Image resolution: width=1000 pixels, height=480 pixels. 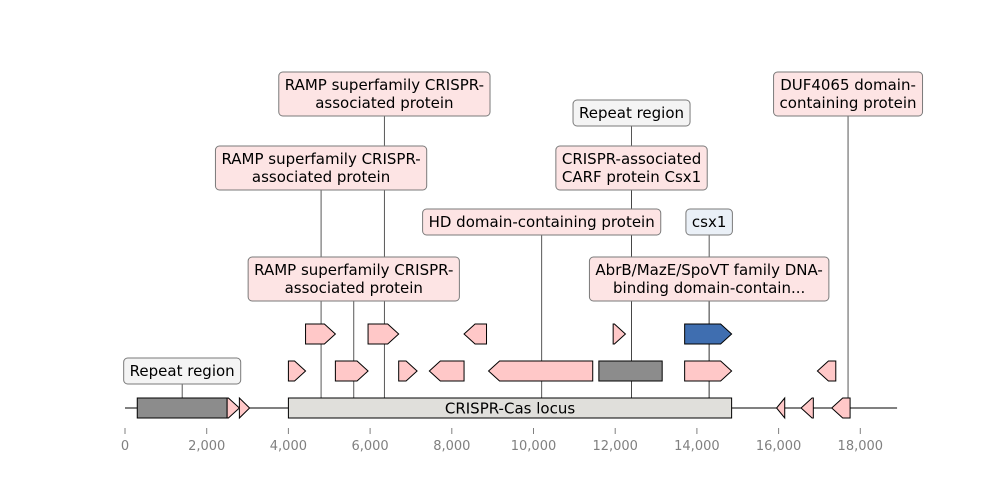 I want to click on feature-label-text: CRISPR-associated CARF protein Csx1, so click(x=631, y=168).